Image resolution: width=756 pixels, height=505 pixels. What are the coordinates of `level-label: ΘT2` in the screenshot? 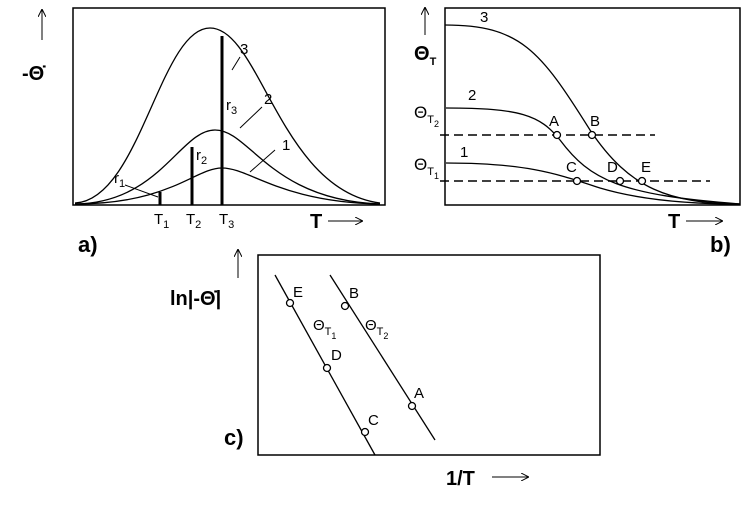 It's located at (426, 116).